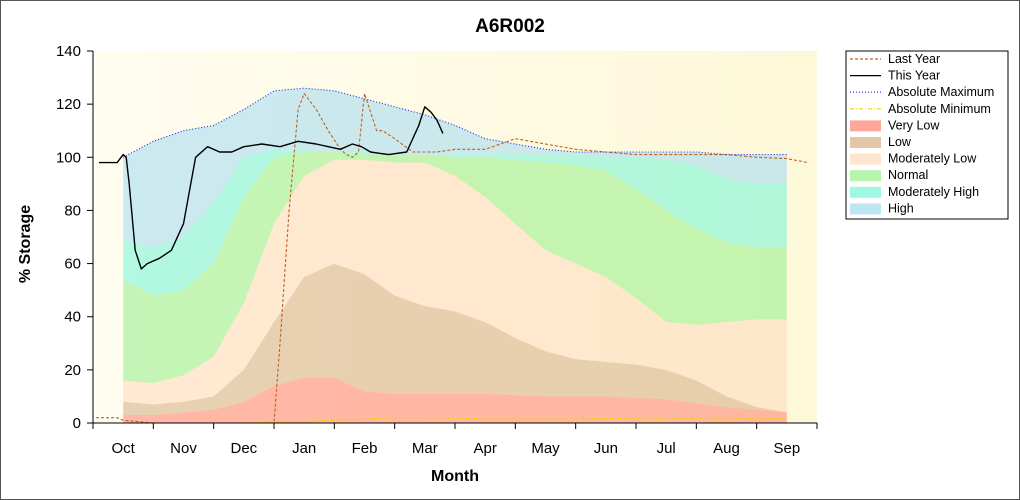 This screenshot has height=500, width=1020. What do you see at coordinates (68, 157) in the screenshot?
I see `y-tick-label: 100` at bounding box center [68, 157].